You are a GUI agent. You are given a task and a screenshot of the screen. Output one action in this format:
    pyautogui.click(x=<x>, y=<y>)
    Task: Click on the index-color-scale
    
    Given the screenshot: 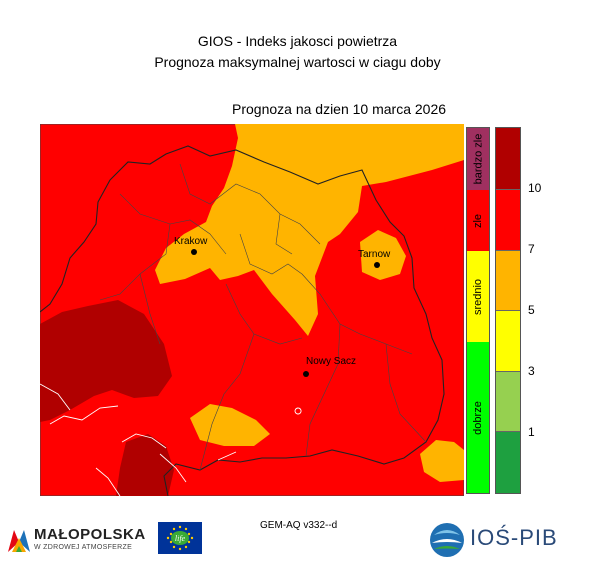 What is the action you would take?
    pyautogui.click(x=508, y=310)
    